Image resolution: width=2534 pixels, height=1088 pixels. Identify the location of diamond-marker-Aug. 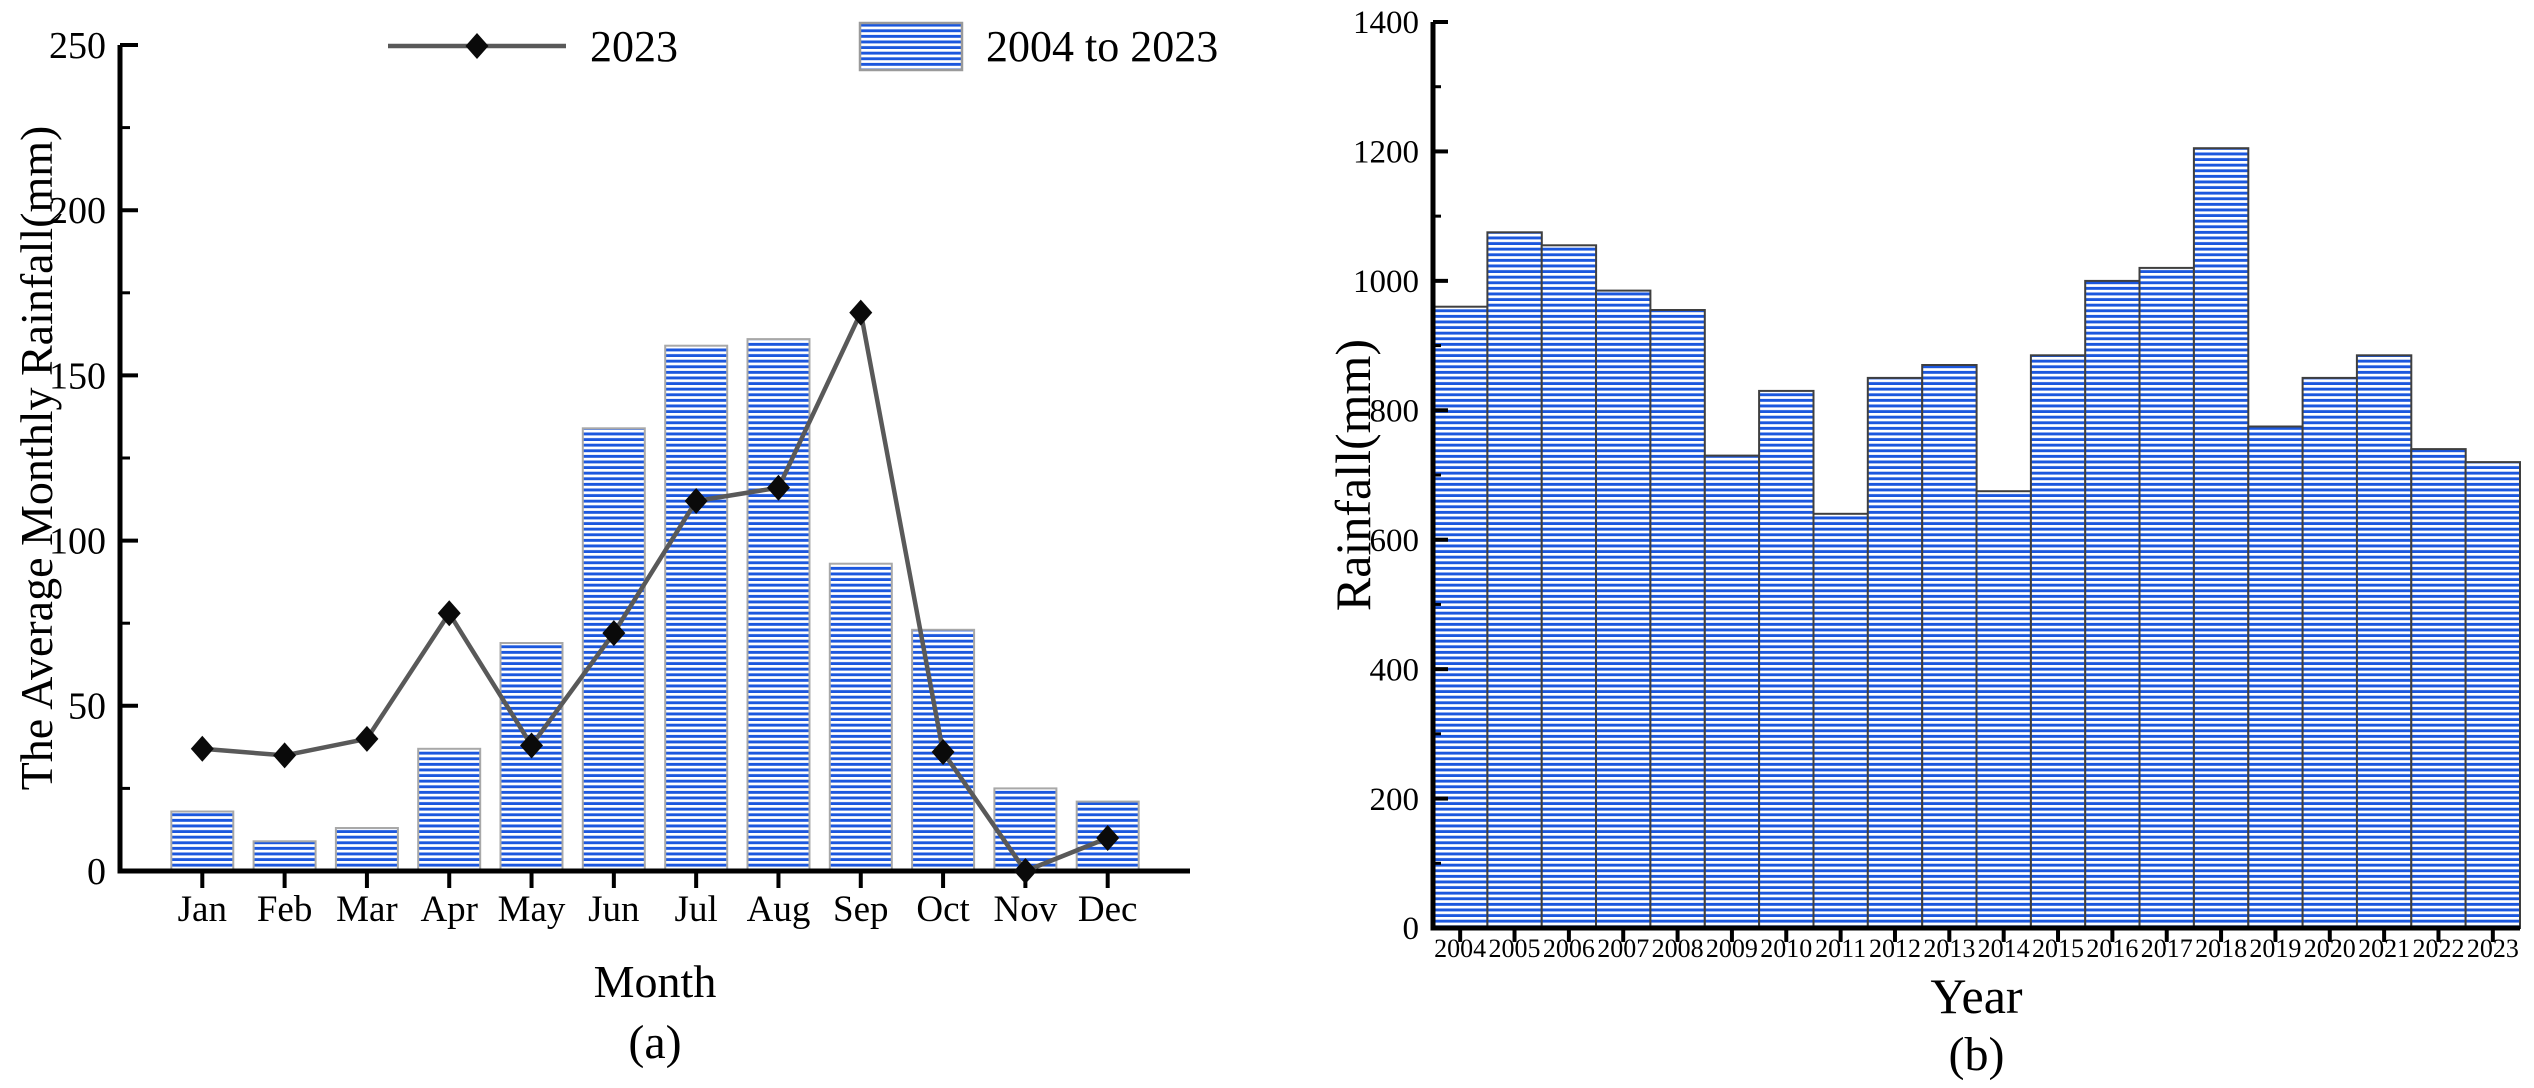
(778, 487).